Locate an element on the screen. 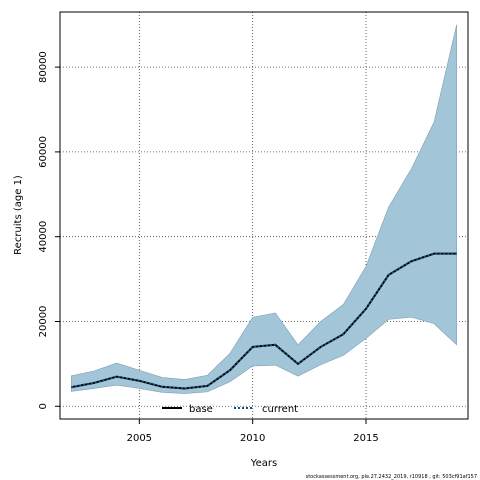 The image size is (480, 480). x-axis: 2005 2010 2015 is located at coordinates (253, 431).